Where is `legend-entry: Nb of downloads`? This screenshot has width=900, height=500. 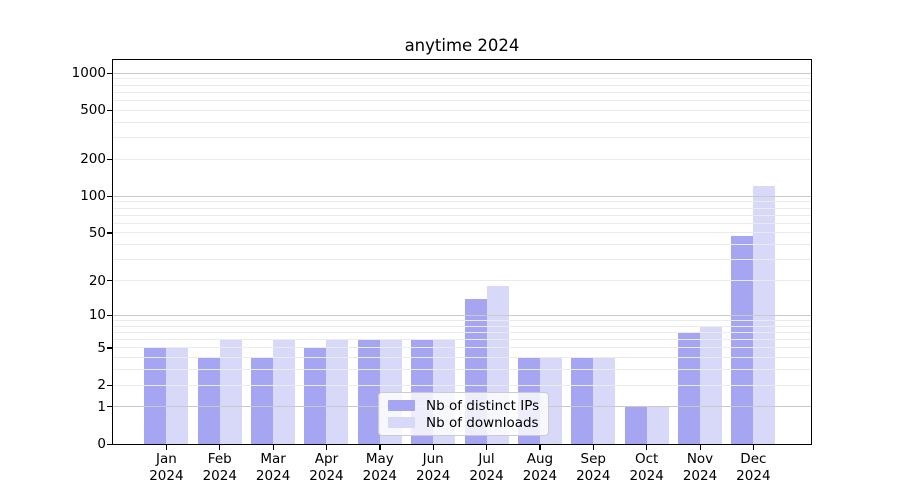
legend-entry: Nb of downloads is located at coordinates (464, 422).